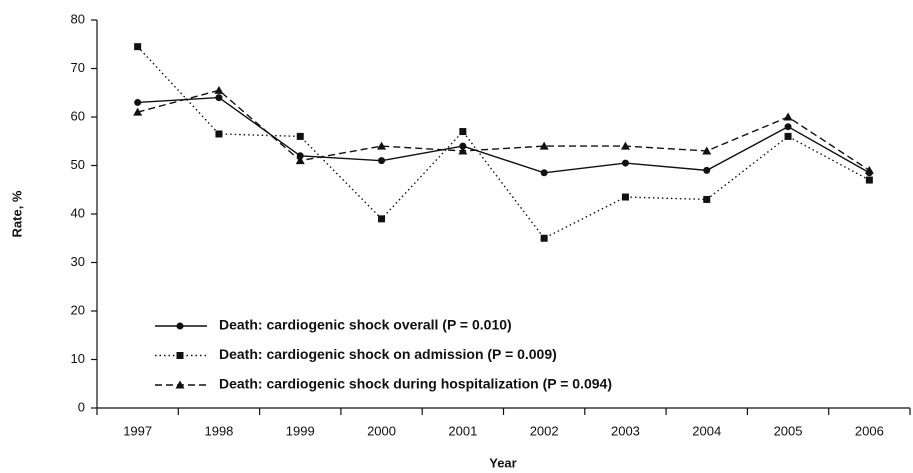 Image resolution: width=913 pixels, height=473 pixels. Describe the element at coordinates (78, 358) in the screenshot. I see `y-tick-label: 10` at that location.